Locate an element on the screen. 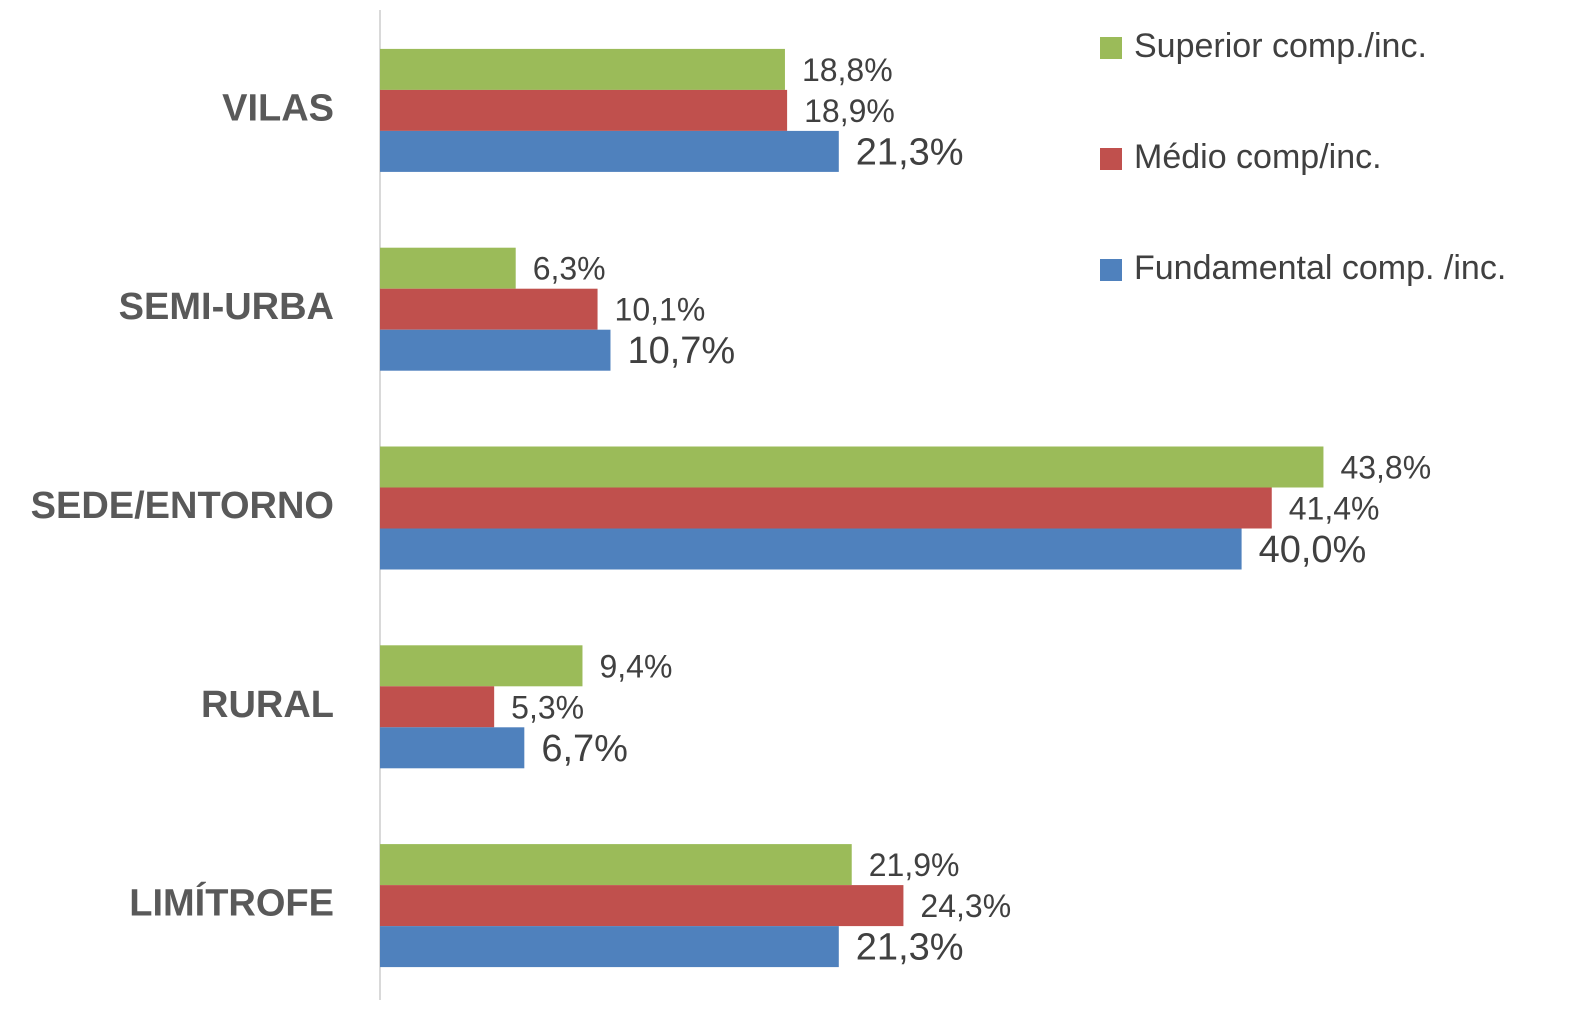 Image resolution: width=1583 pixels, height=1010 pixels. data-label: 6,7% is located at coordinates (584, 749).